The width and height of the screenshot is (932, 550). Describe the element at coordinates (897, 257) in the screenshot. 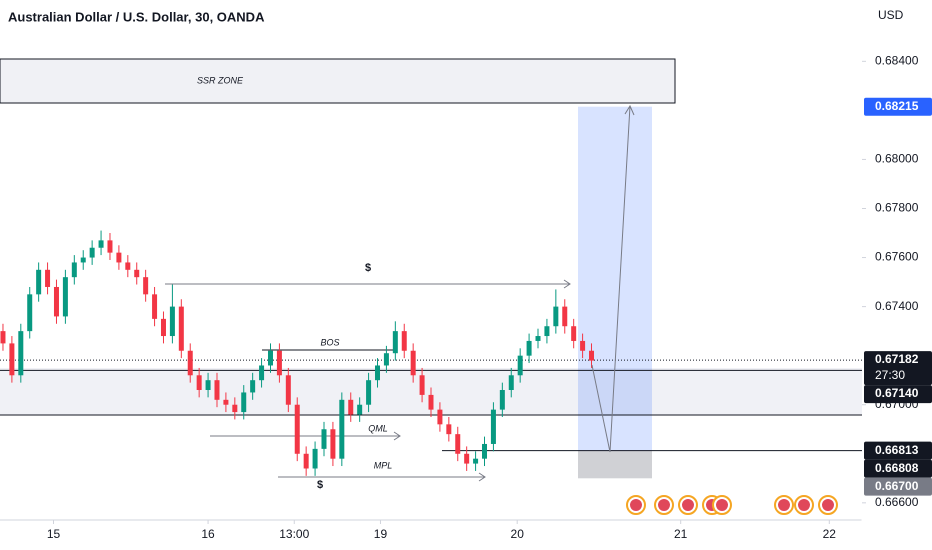

I see `y-tick-label: 0.67600` at that location.